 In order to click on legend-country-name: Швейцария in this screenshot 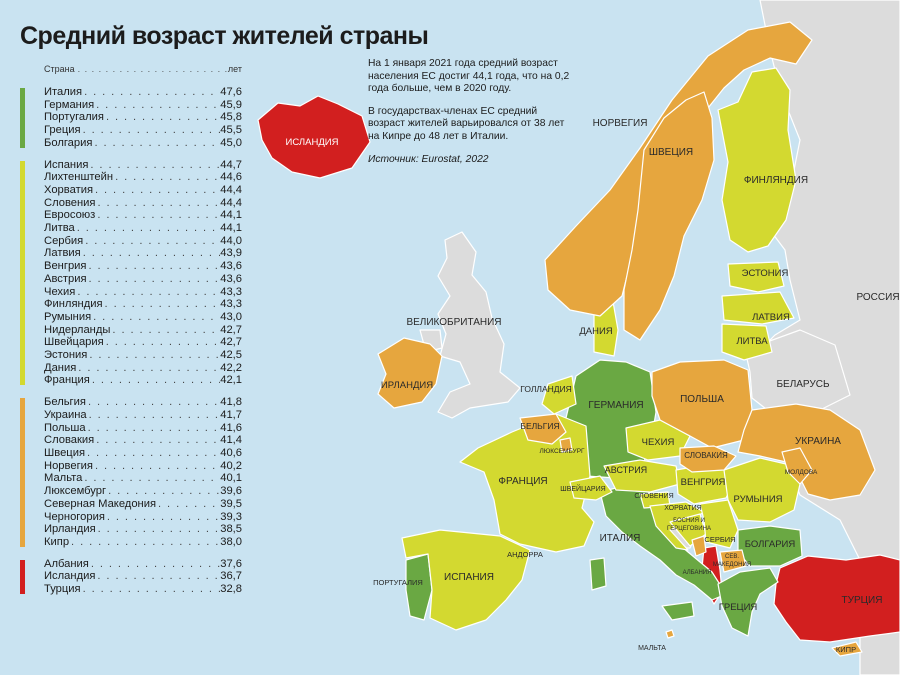, I will do `click(74, 342)`.